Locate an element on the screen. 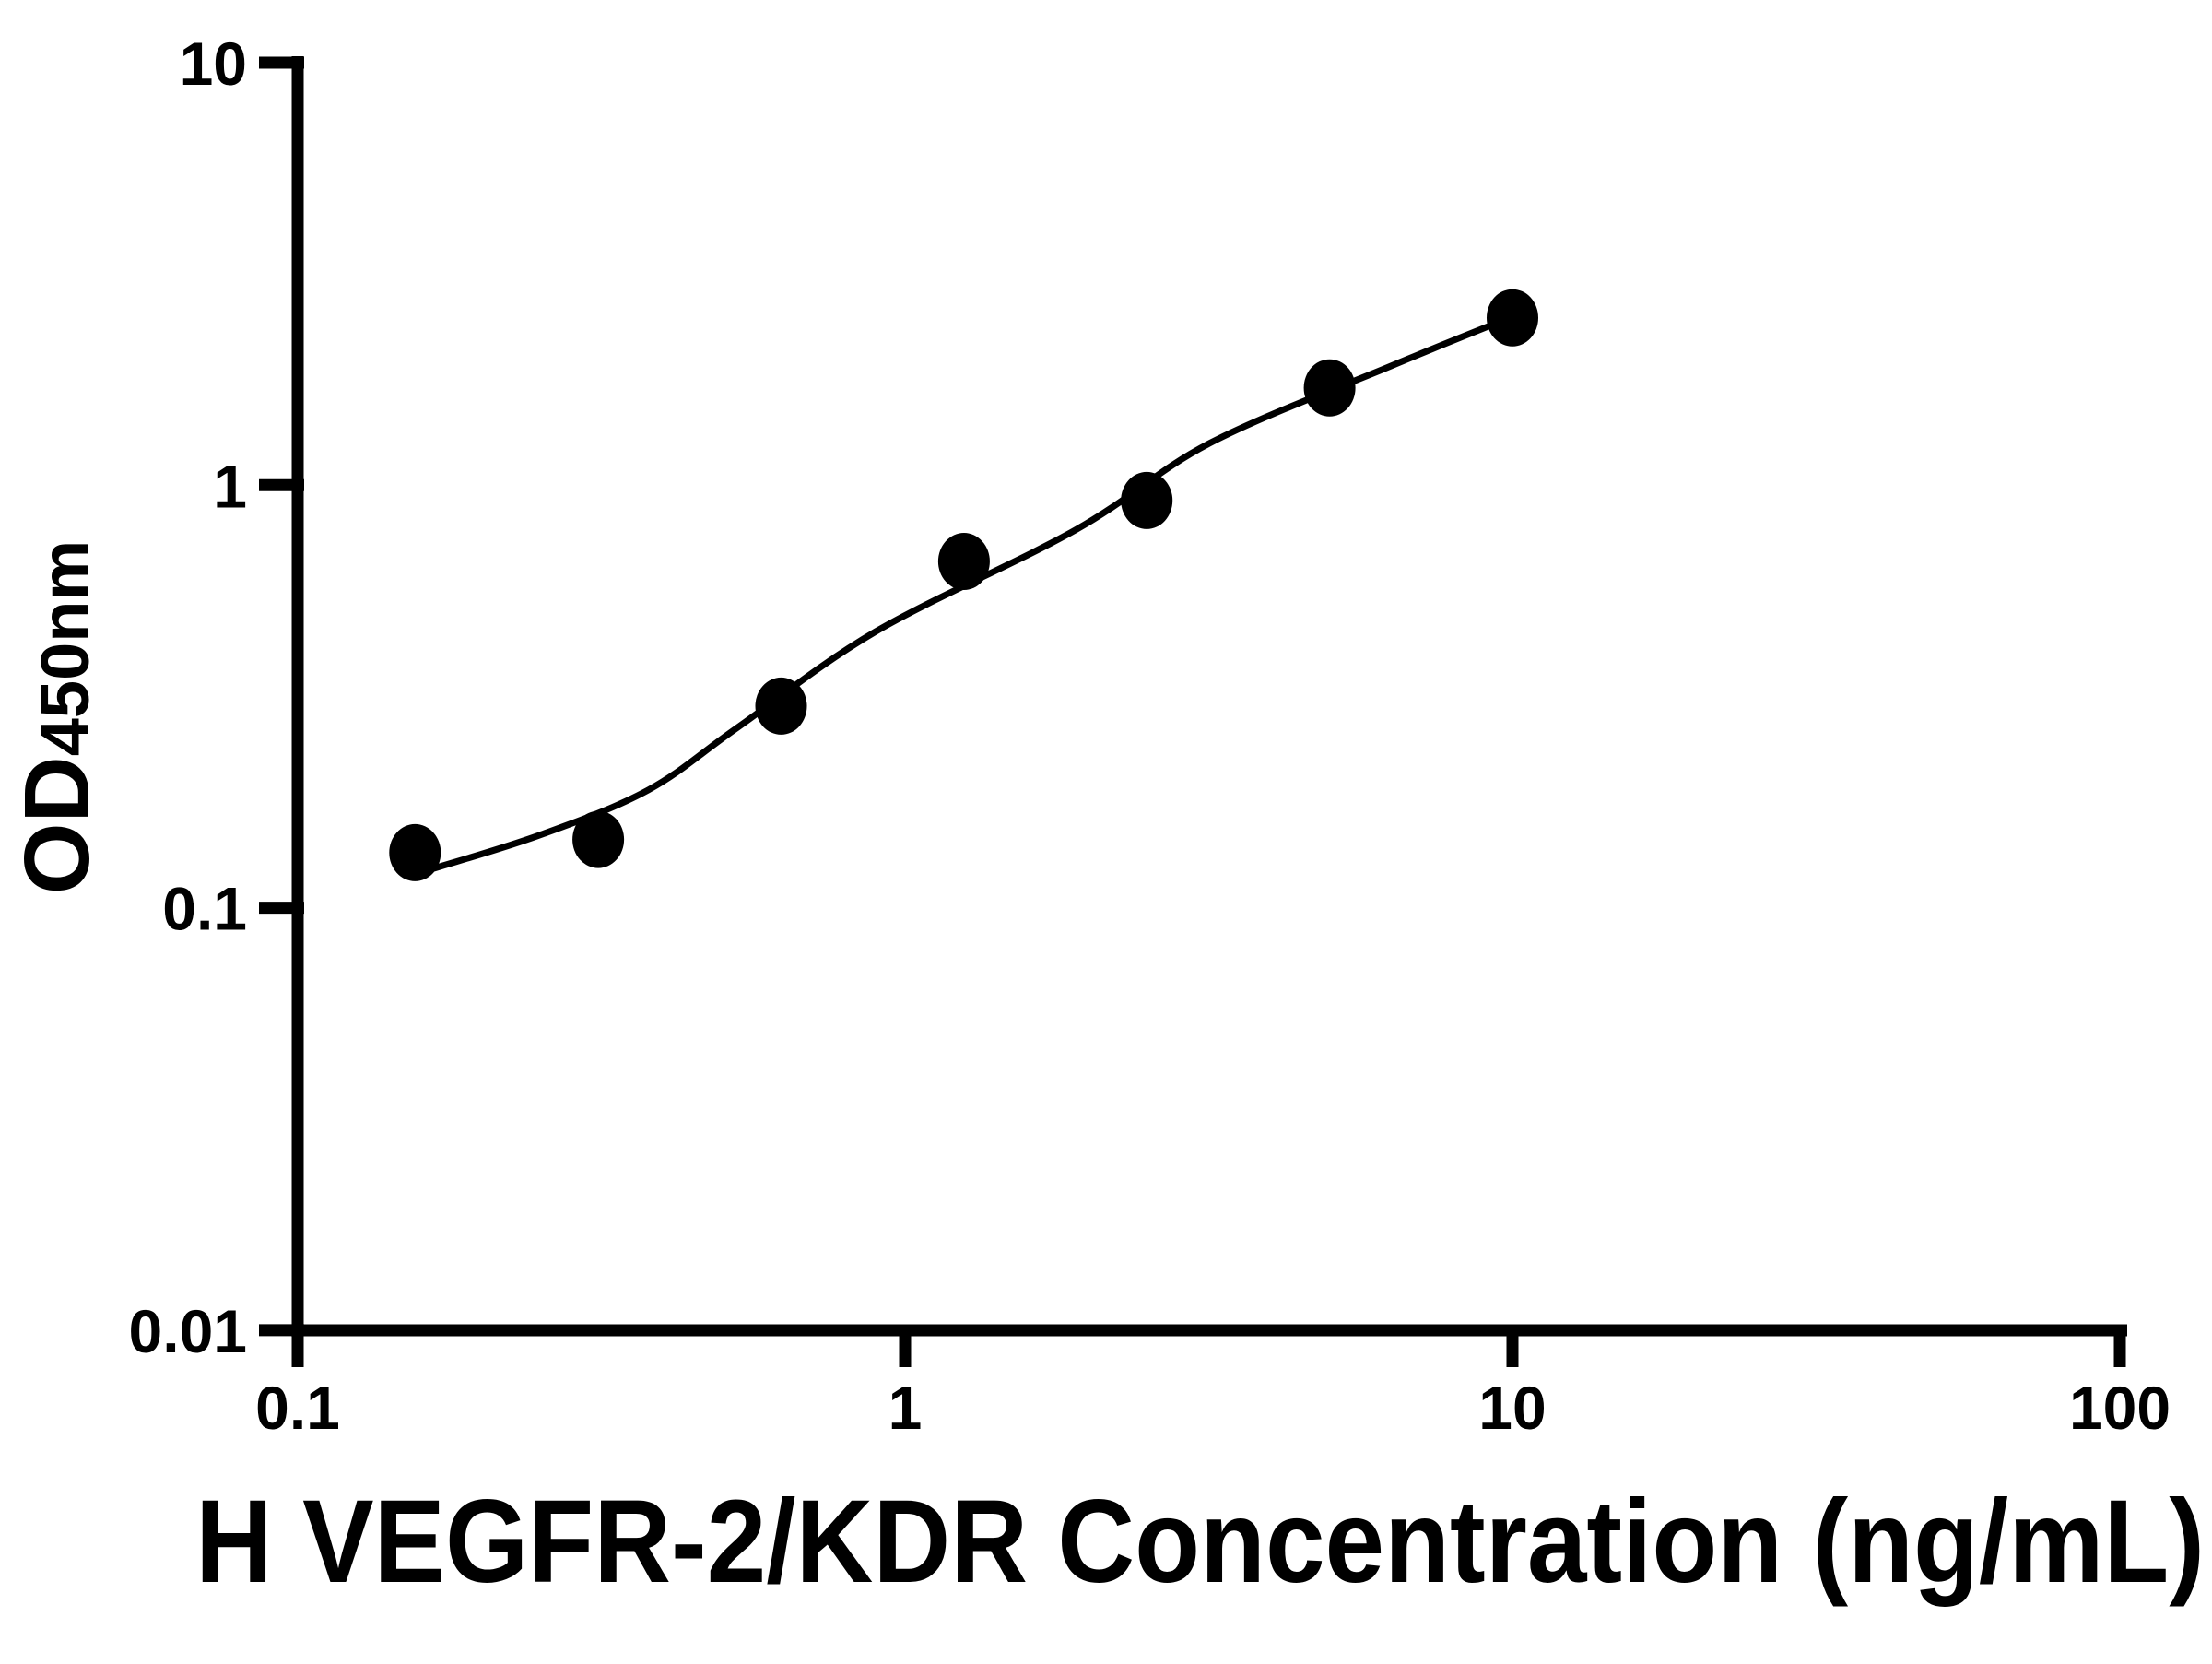 This screenshot has width=2212, height=1664. x-axis: 0.1 1 10 100 is located at coordinates (1213, 1383).